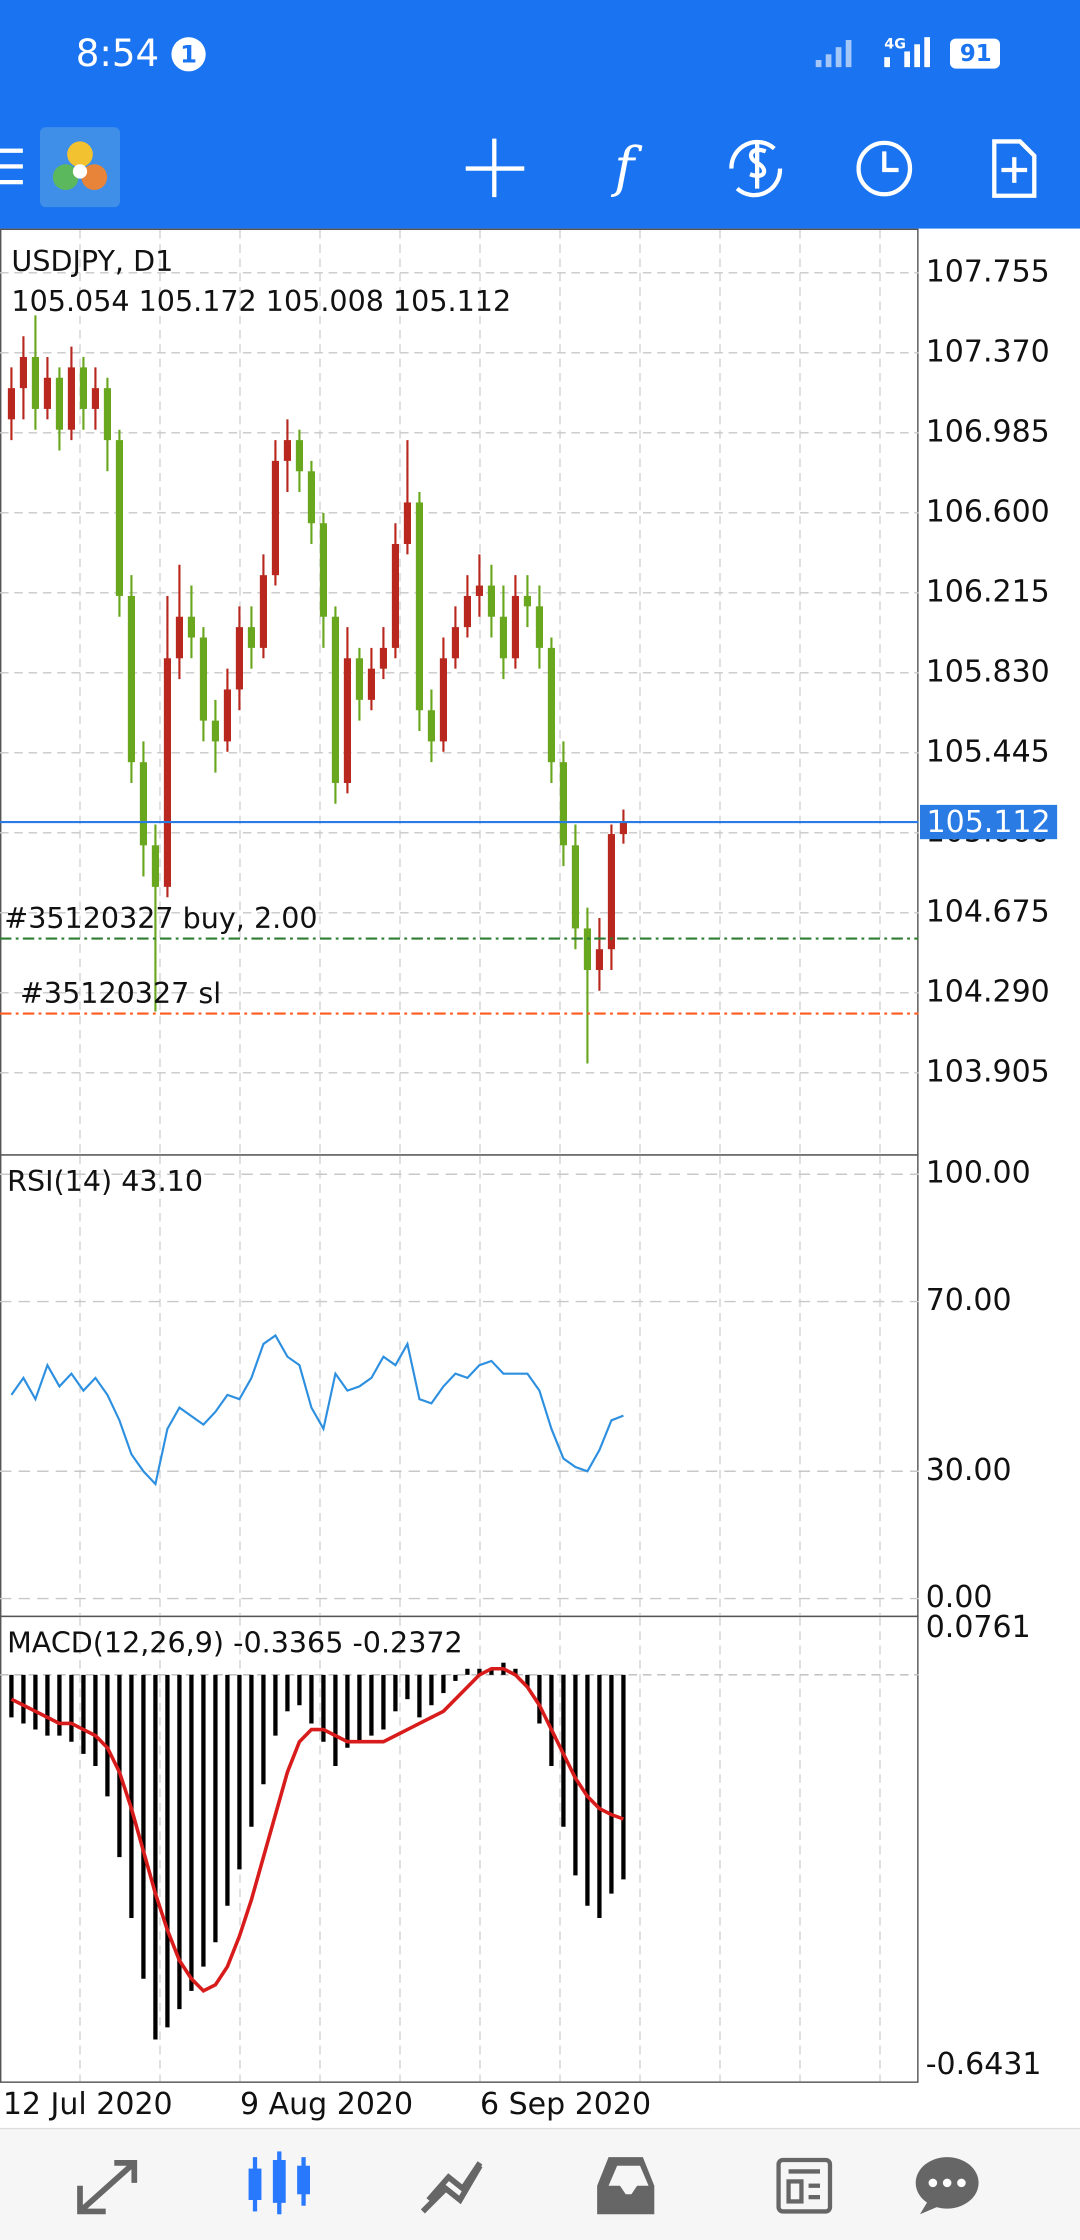  Describe the element at coordinates (988, 431) in the screenshot. I see `y-tick-label: 106.985` at that location.